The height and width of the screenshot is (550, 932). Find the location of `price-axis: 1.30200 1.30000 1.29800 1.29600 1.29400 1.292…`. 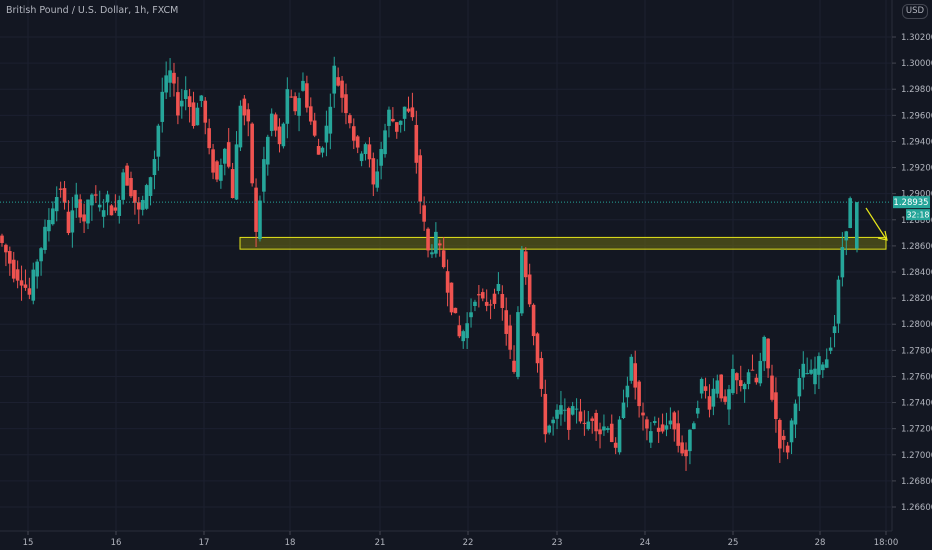

price-axis: 1.30200 1.30000 1.29800 1.29600 1.29400 1.292… is located at coordinates (911, 265).